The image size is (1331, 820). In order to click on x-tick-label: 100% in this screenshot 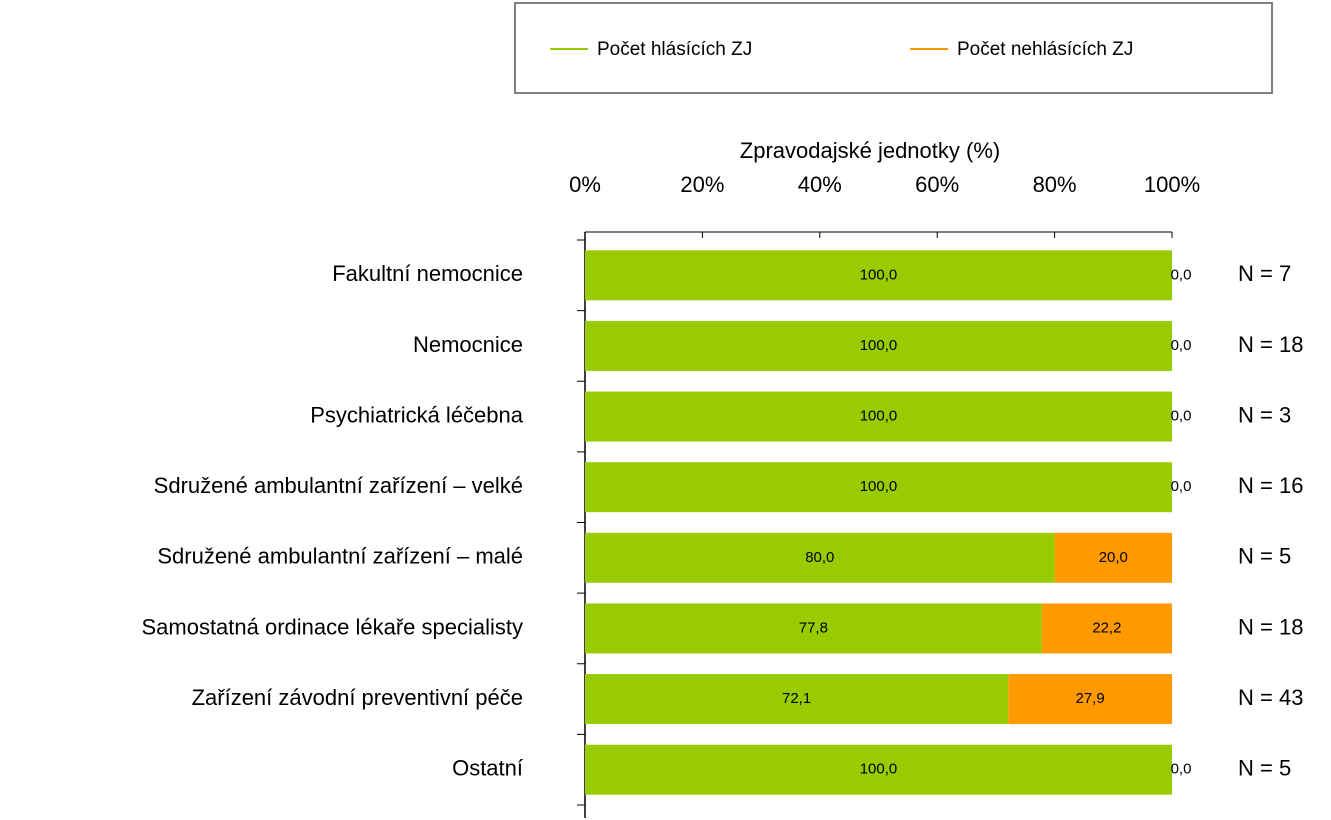, I will do `click(1172, 184)`.